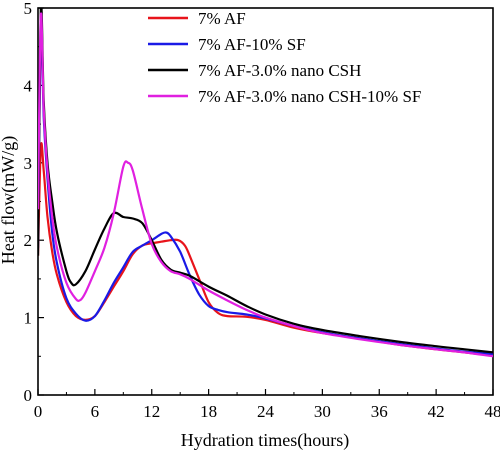 The height and width of the screenshot is (452, 500). I want to click on x-tick-label: 36, so click(379, 411).